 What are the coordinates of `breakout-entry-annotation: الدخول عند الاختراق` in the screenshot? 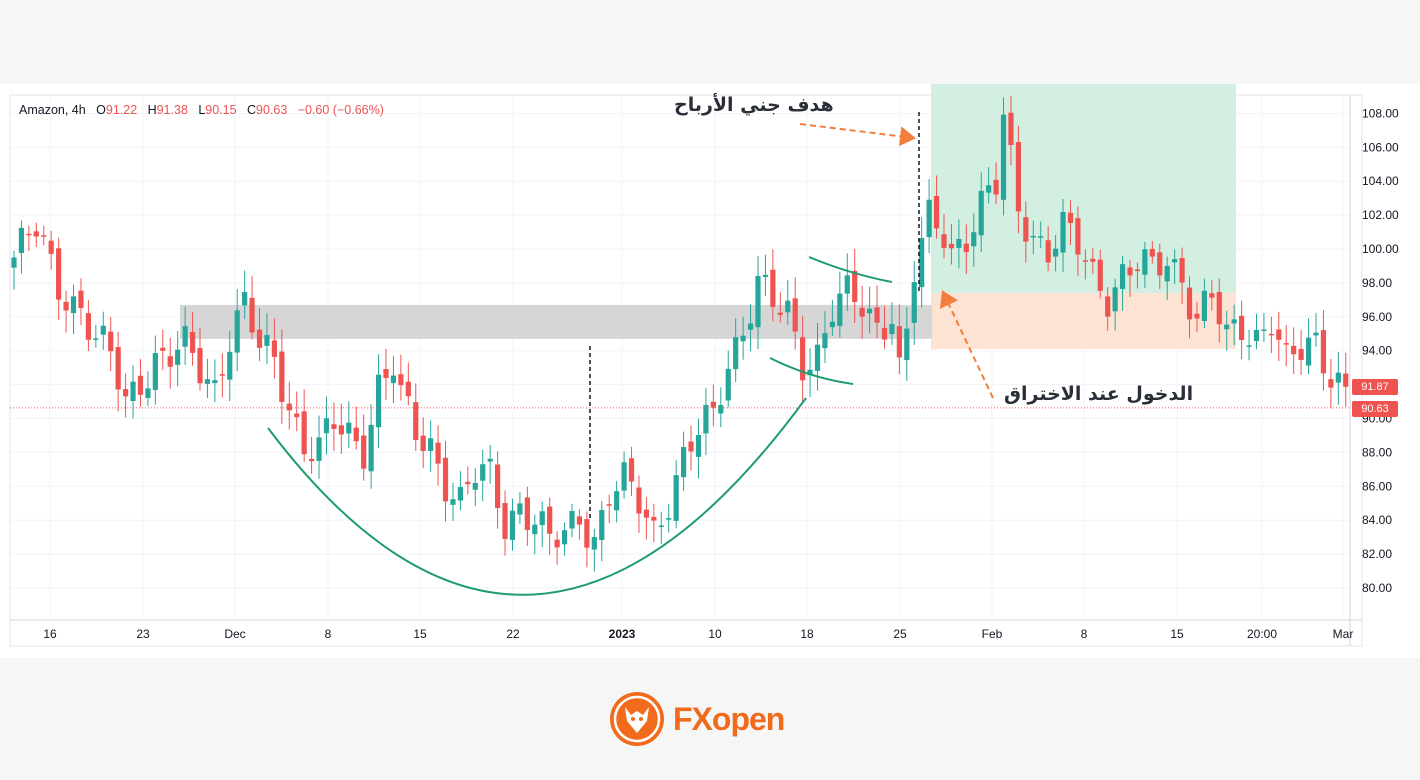 It's located at (1099, 394).